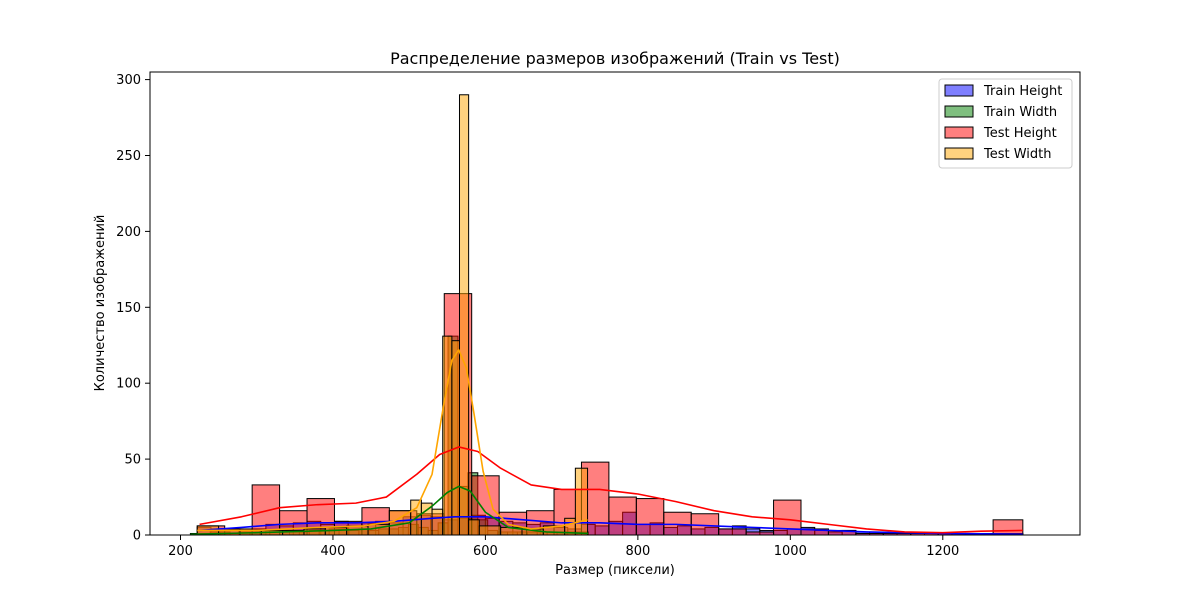 This screenshot has height=600, width=1200. What do you see at coordinates (1020, 133) in the screenshot?
I see `legend-label-test-height: Test Height` at bounding box center [1020, 133].